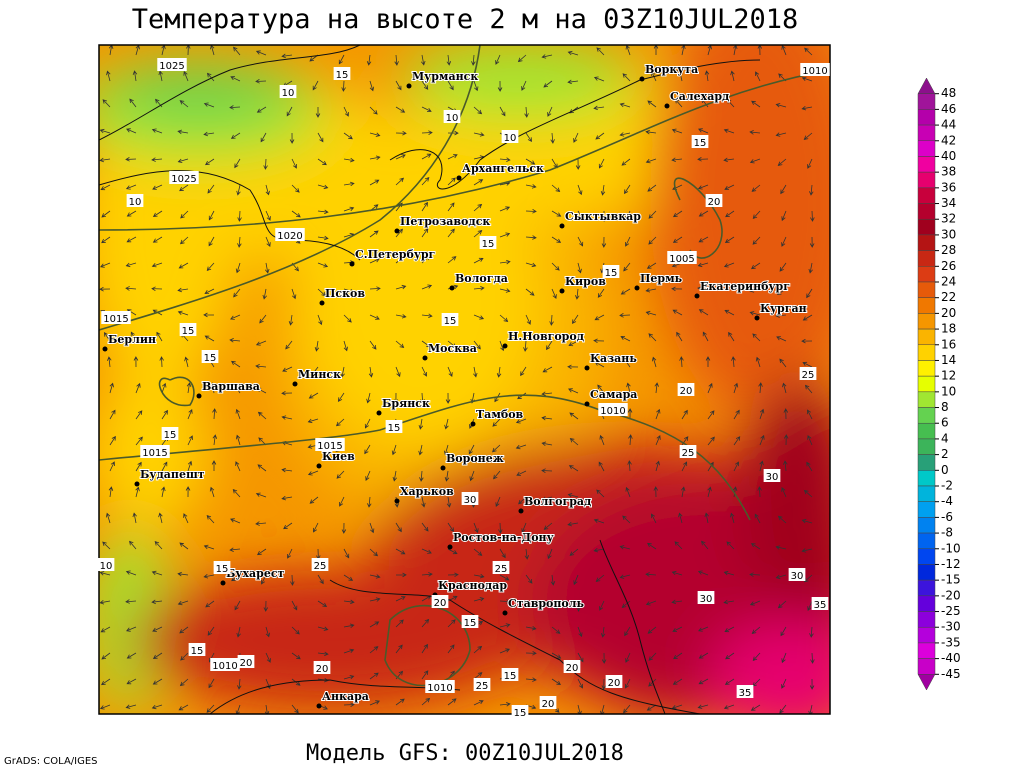 The image size is (1024, 768). What do you see at coordinates (951, 642) in the screenshot?
I see `colorbar-label: -35` at bounding box center [951, 642].